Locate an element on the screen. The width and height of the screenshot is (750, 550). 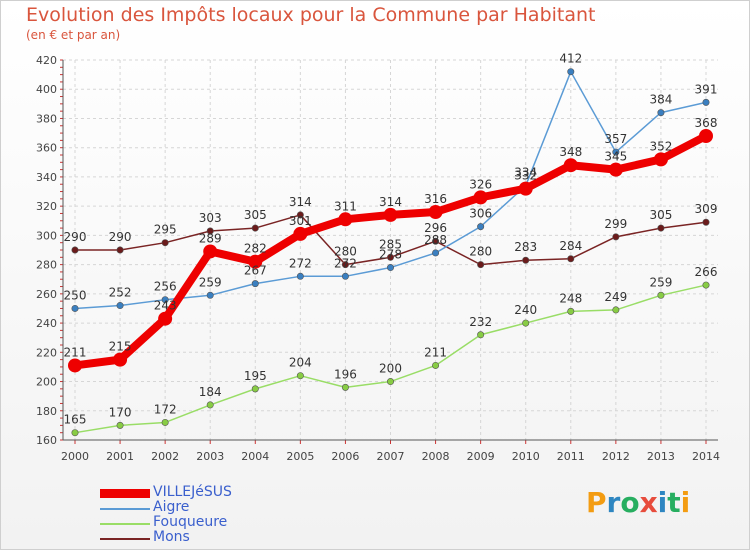
data-label-aigre: 250 is located at coordinates (75, 295).